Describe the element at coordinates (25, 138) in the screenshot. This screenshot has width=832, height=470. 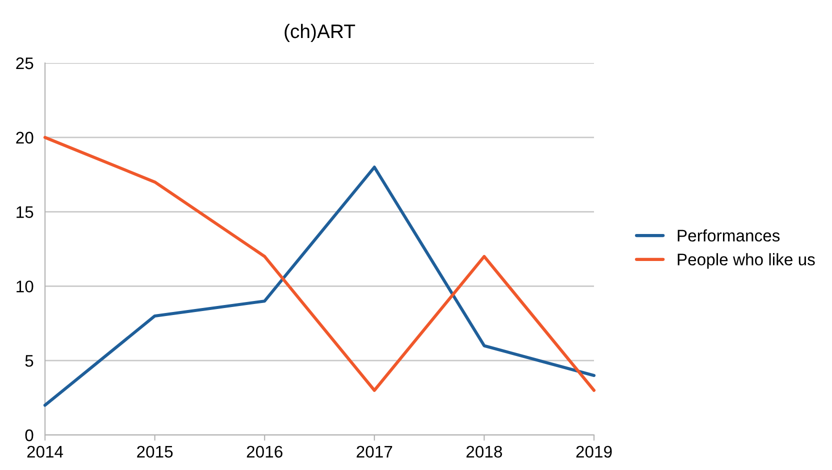
I see `y-tick-label: 20` at that location.